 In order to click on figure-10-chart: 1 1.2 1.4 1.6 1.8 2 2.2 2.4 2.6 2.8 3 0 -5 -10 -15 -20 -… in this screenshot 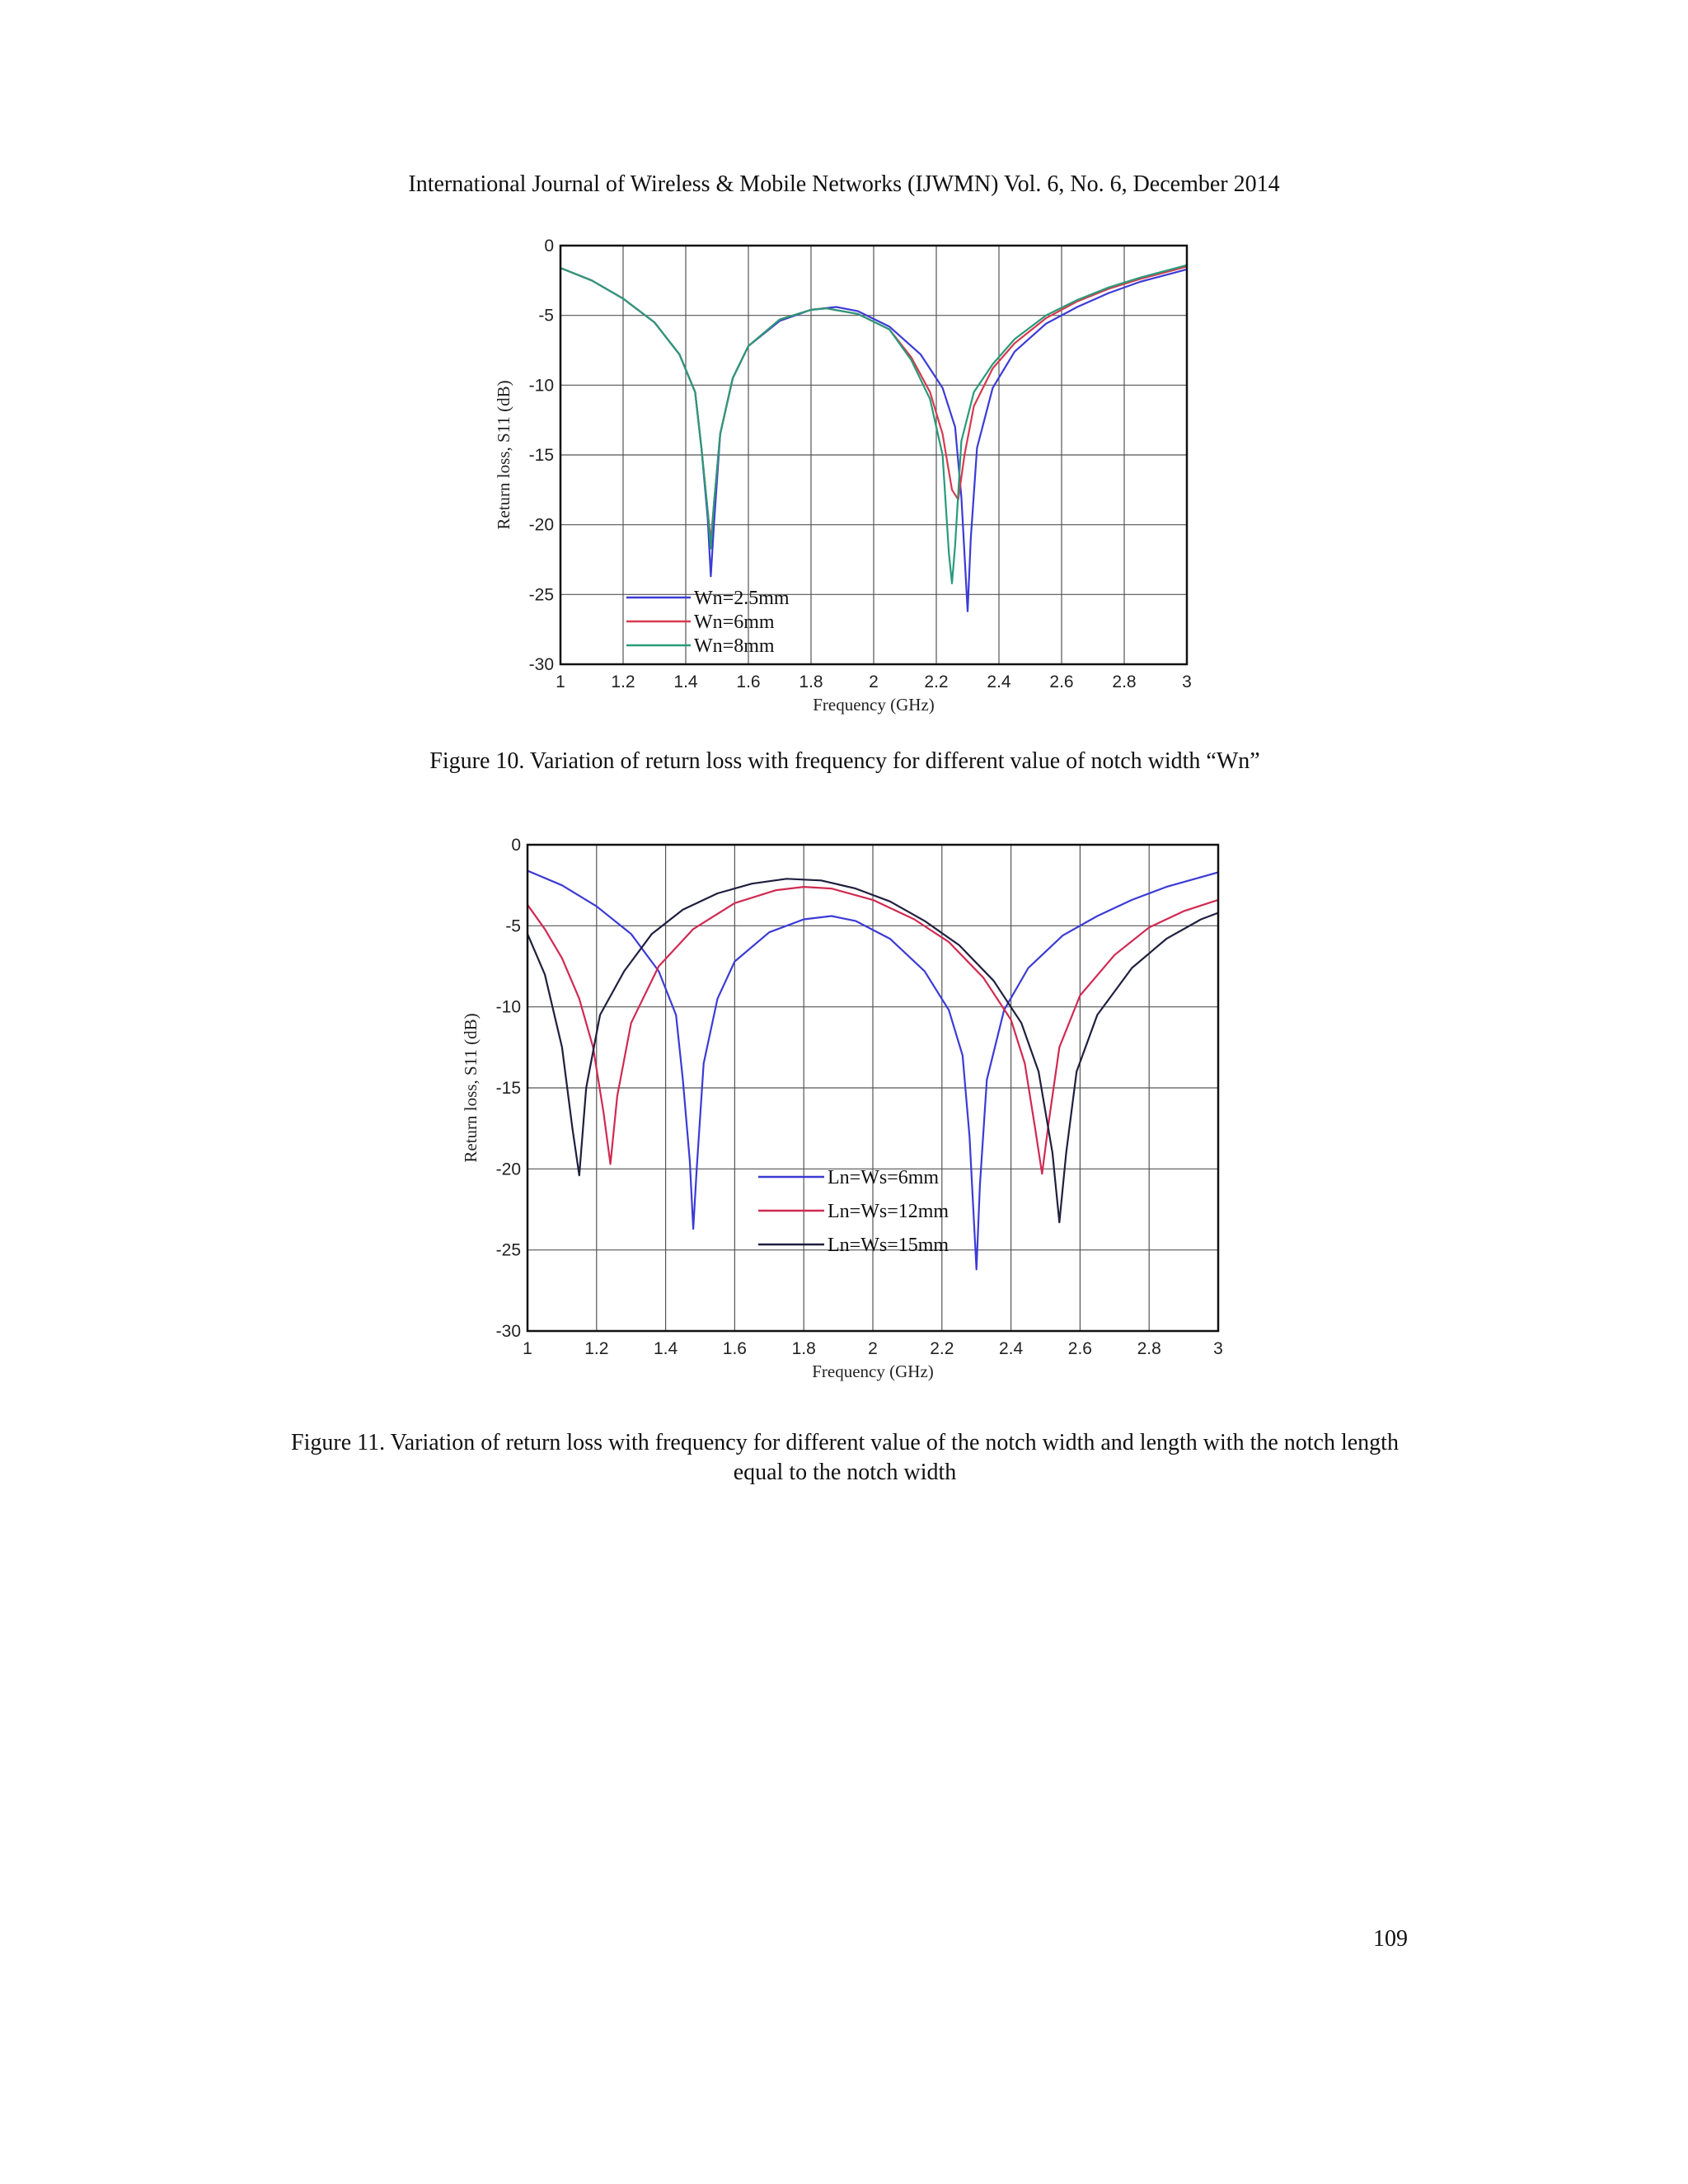, I will do `click(843, 476)`.